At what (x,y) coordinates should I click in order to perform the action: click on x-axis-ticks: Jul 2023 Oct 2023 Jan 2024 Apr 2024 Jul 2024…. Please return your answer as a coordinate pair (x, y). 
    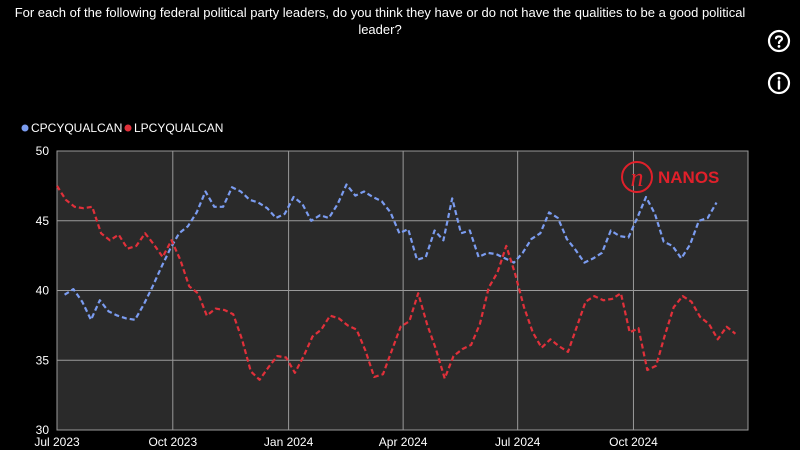
    Looking at the image, I should click on (346, 442).